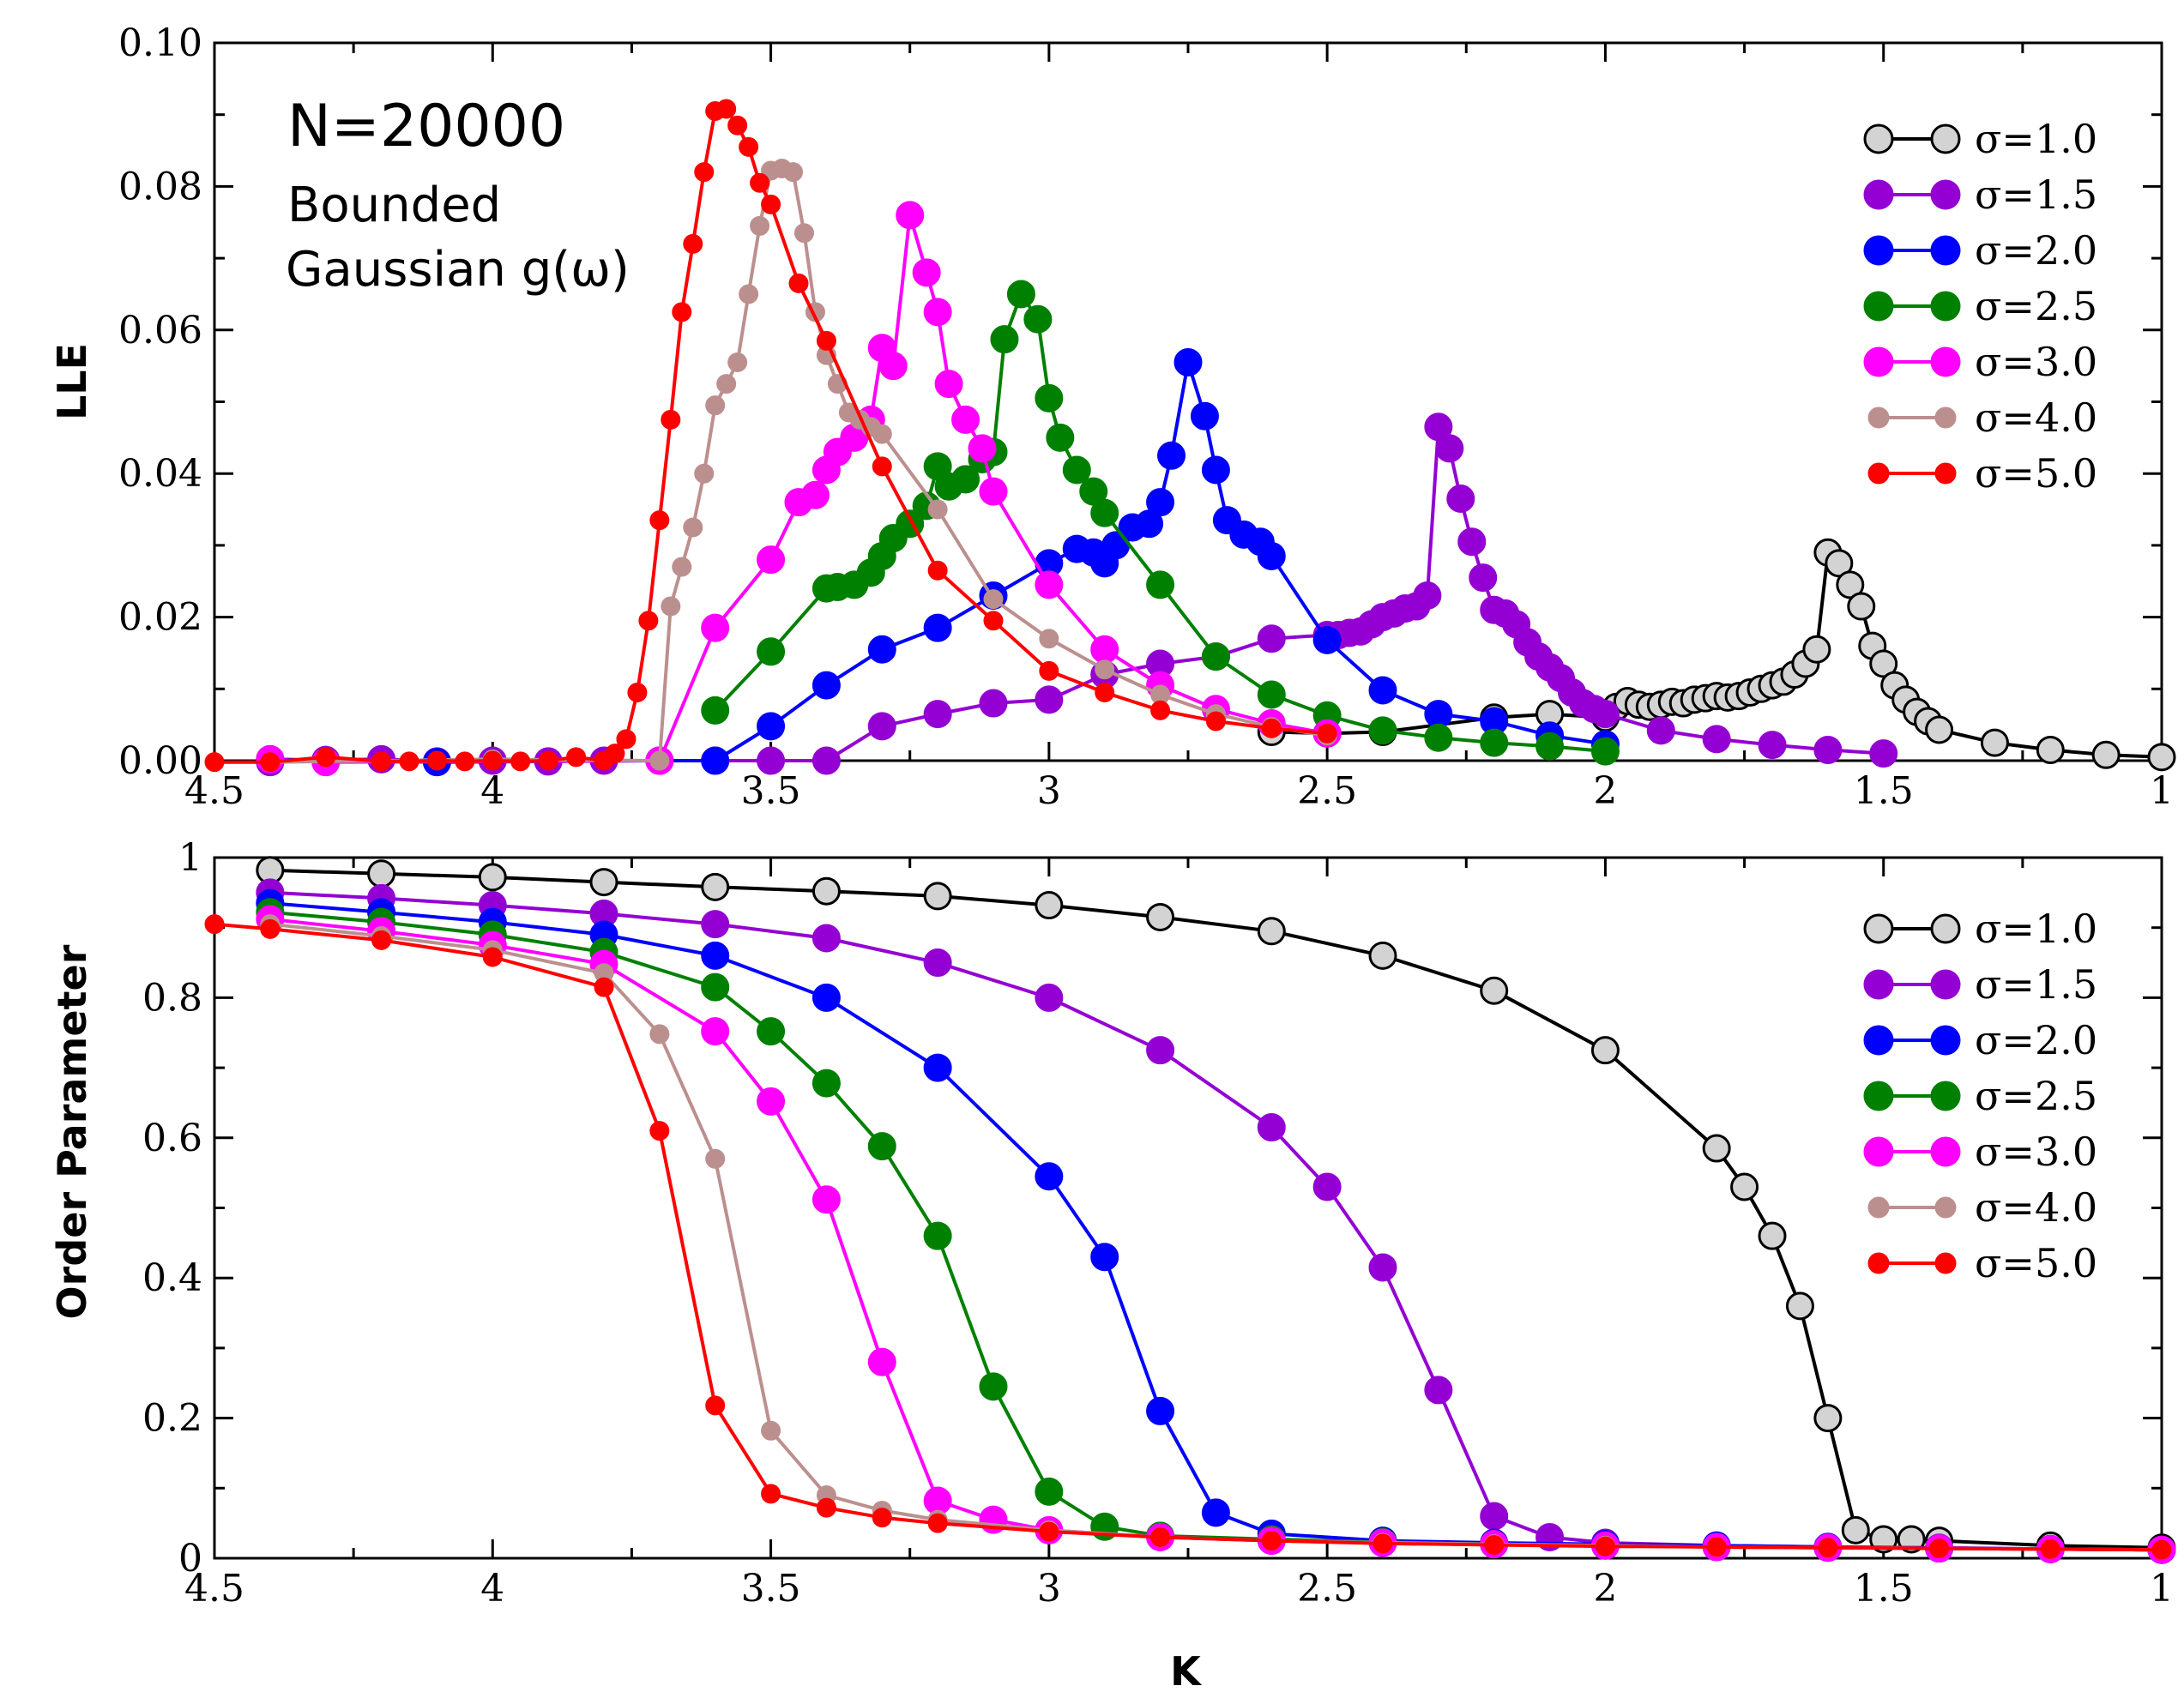  Describe the element at coordinates (160, 186) in the screenshot. I see `lle-y-tick-label: 0.08` at that location.